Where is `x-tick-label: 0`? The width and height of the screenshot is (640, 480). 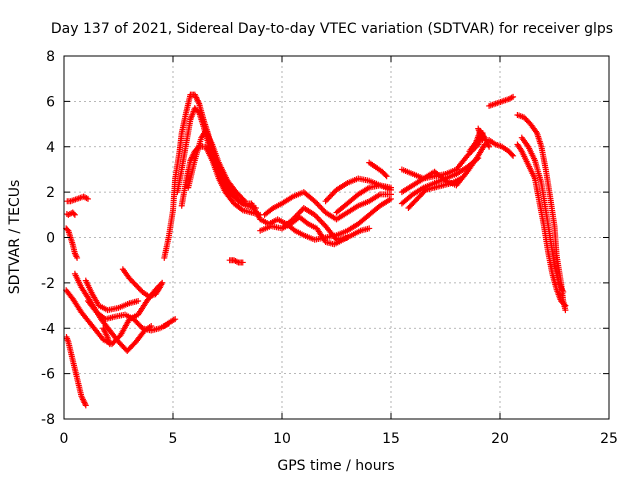 x-tick-label: 0 is located at coordinates (64, 439).